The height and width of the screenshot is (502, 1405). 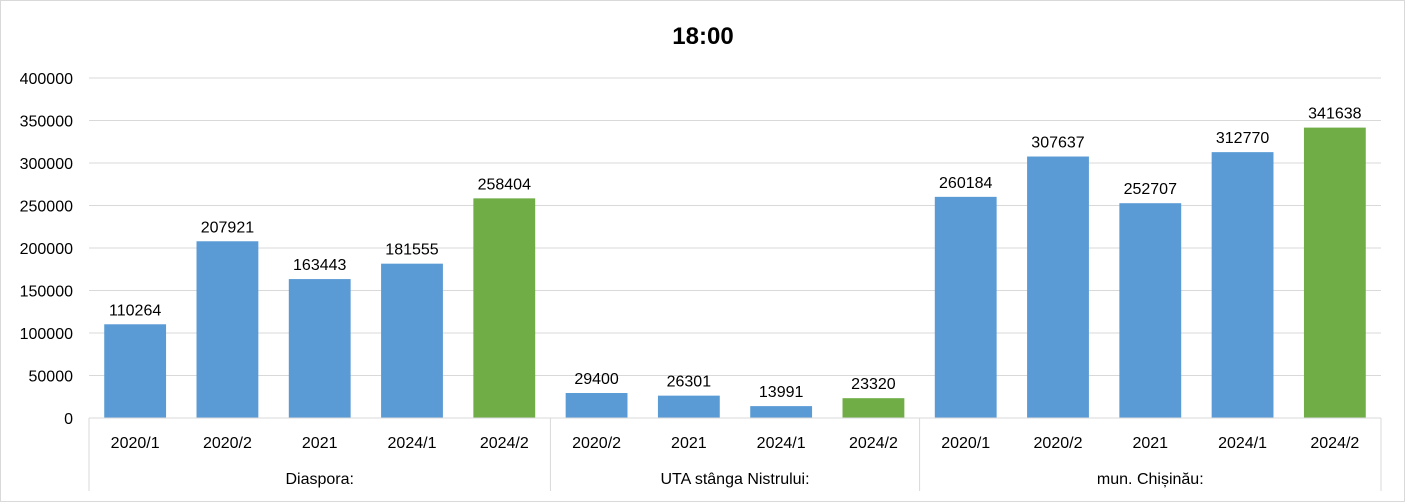 I want to click on group-label: Diaspora:, so click(x=319, y=479).